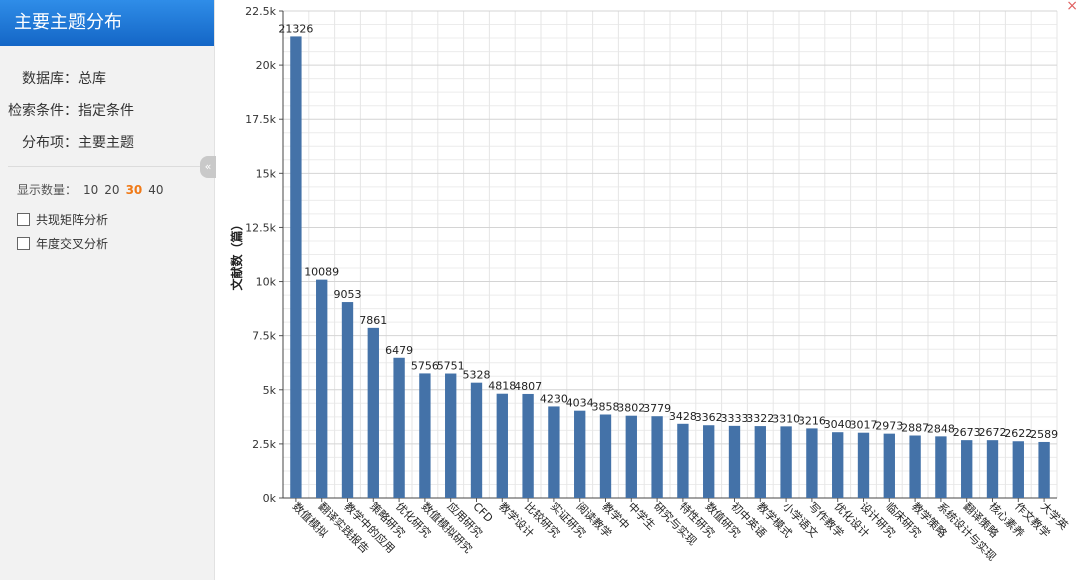 The width and height of the screenshot is (1080, 584). I want to click on double-chevron-left-icon: «, so click(208, 167).